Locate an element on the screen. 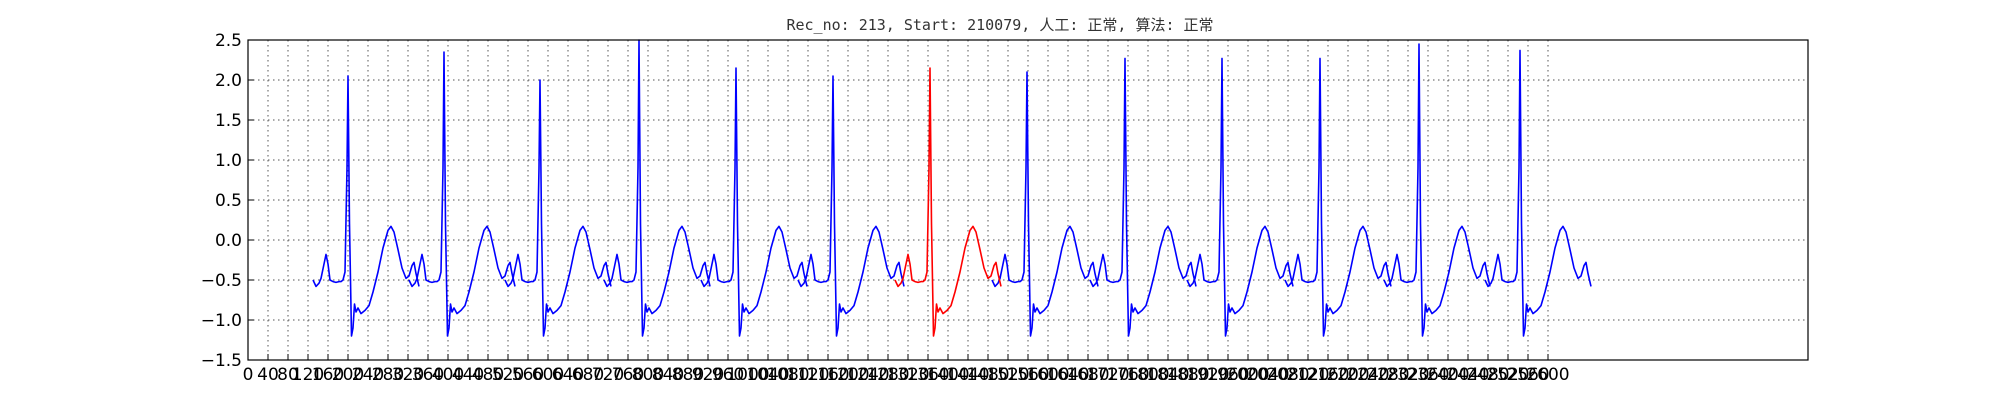 Image resolution: width=2000 pixels, height=400 pixels. x-tick-label: 1440 is located at coordinates (967, 375).